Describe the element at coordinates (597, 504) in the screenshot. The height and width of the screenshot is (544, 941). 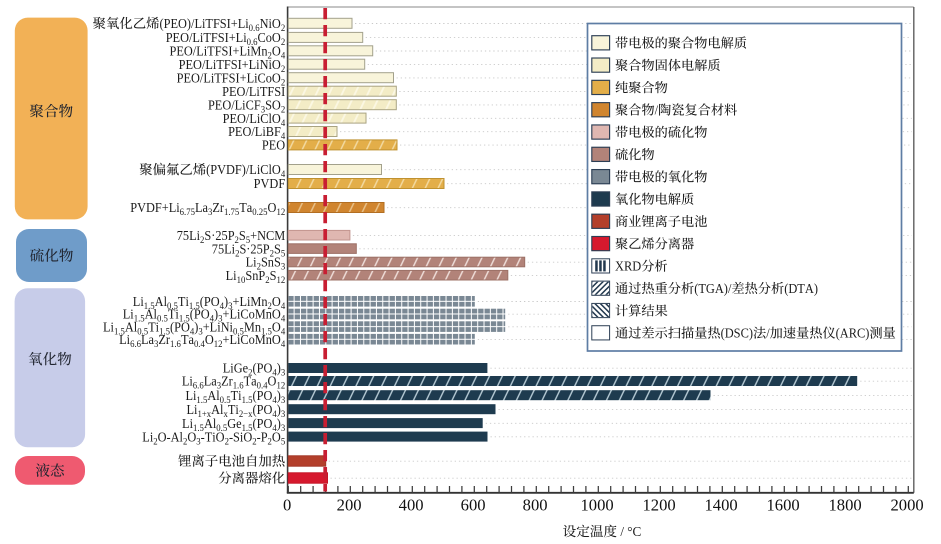
I see `svg-text: 1000` at that location.